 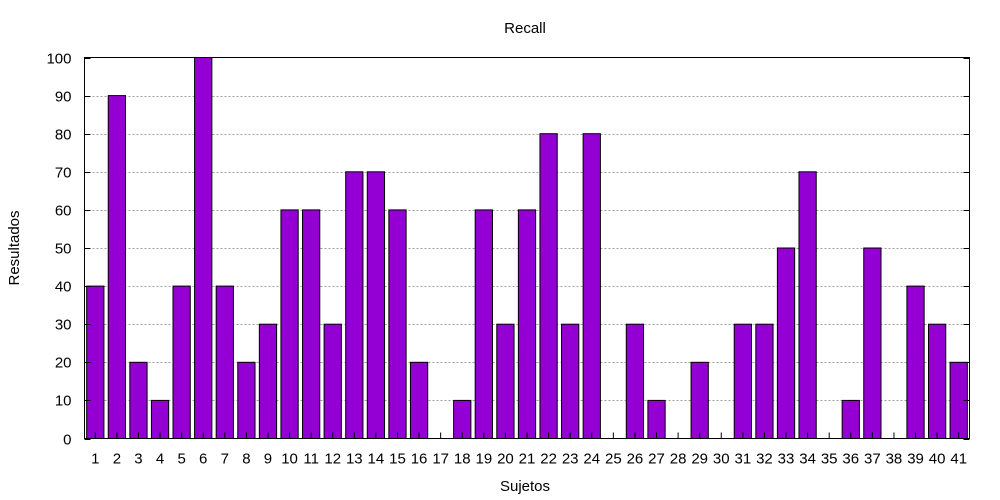 I want to click on x-tick-label: 19, so click(x=483, y=459).